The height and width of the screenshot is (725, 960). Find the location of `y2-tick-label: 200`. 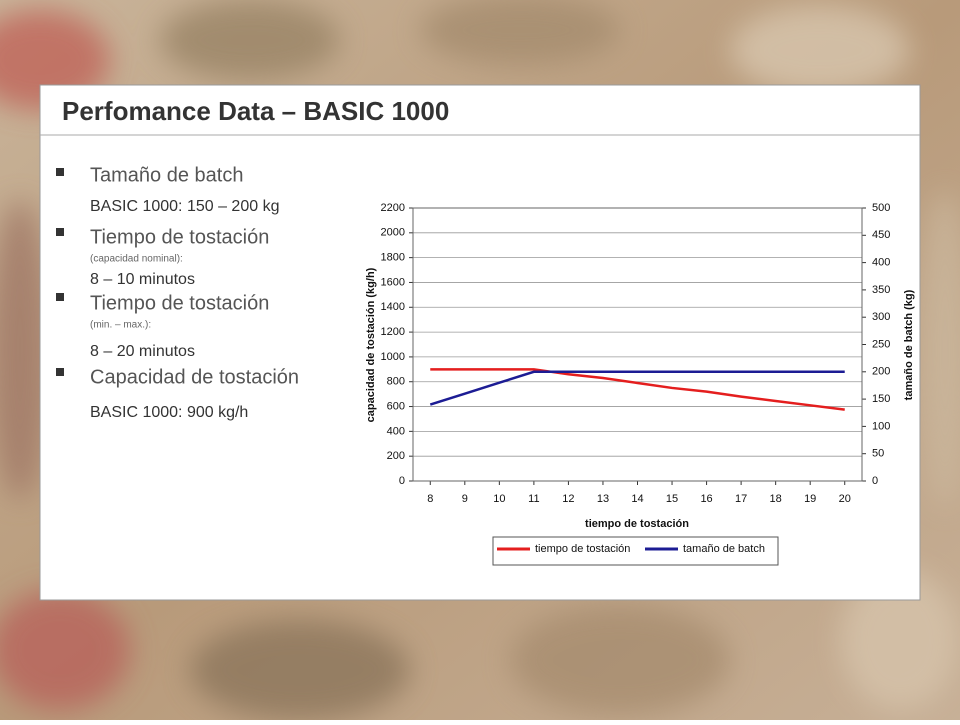

y2-tick-label: 200 is located at coordinates (881, 372).